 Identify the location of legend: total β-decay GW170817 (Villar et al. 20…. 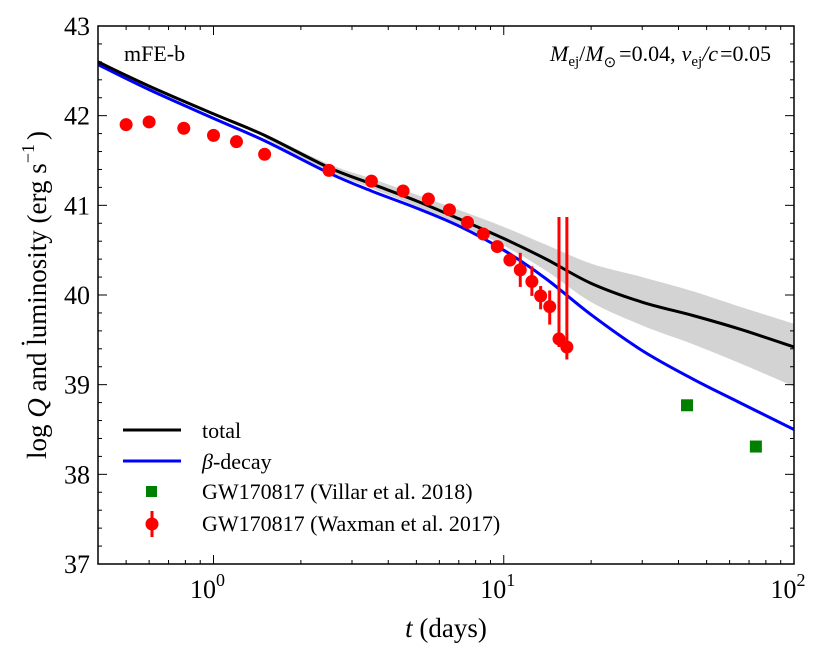
(311, 477).